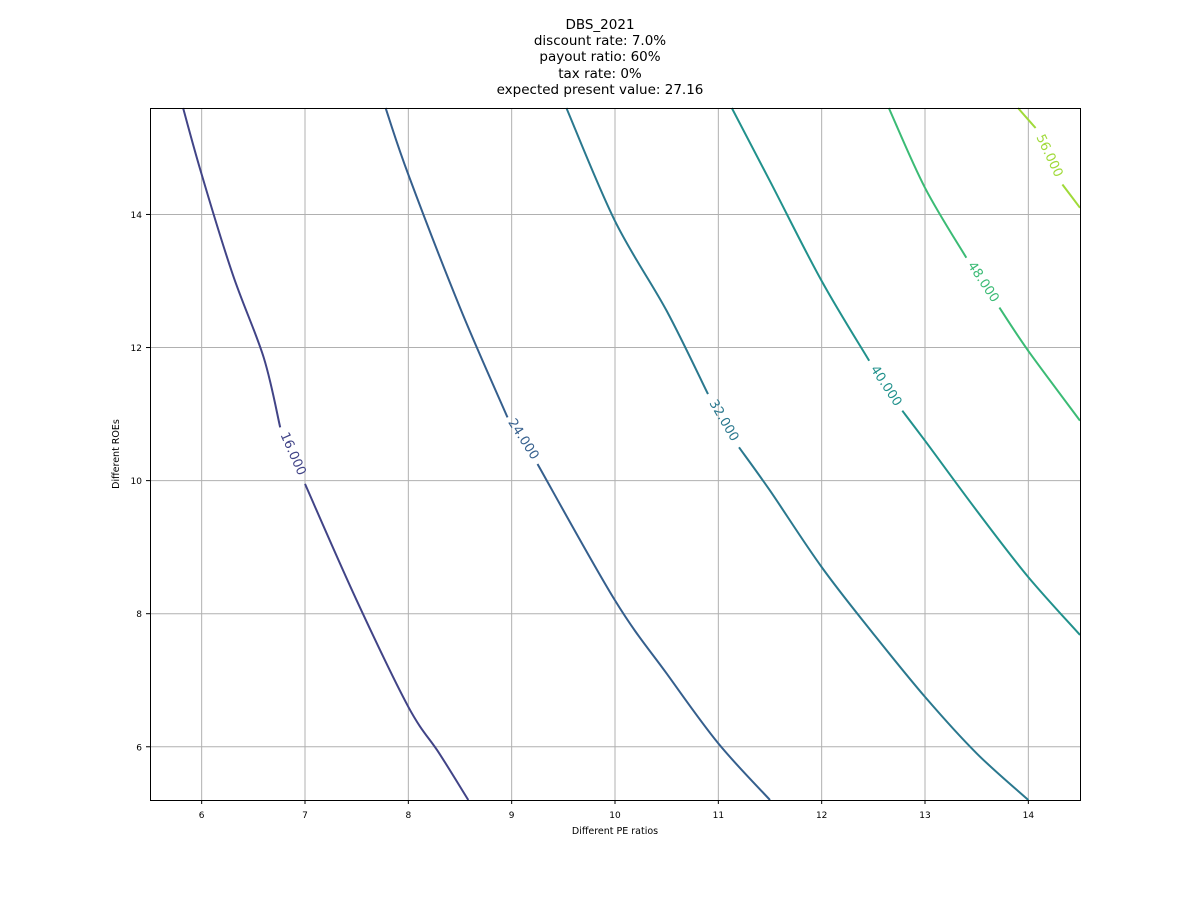  I want to click on x-tick-label: 9, so click(512, 816).